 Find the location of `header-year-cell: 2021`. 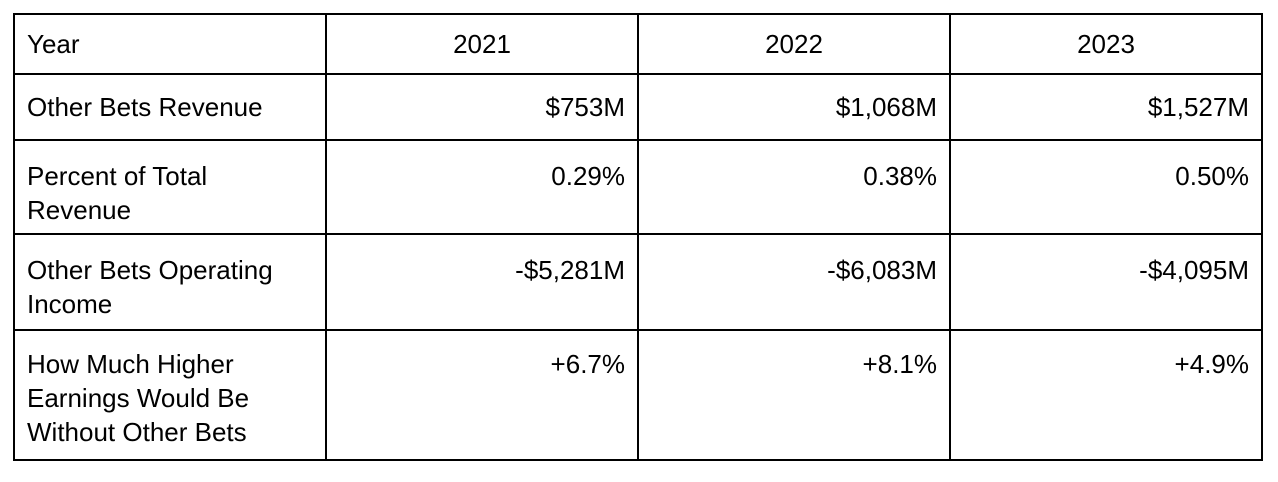

header-year-cell: 2021 is located at coordinates (482, 44).